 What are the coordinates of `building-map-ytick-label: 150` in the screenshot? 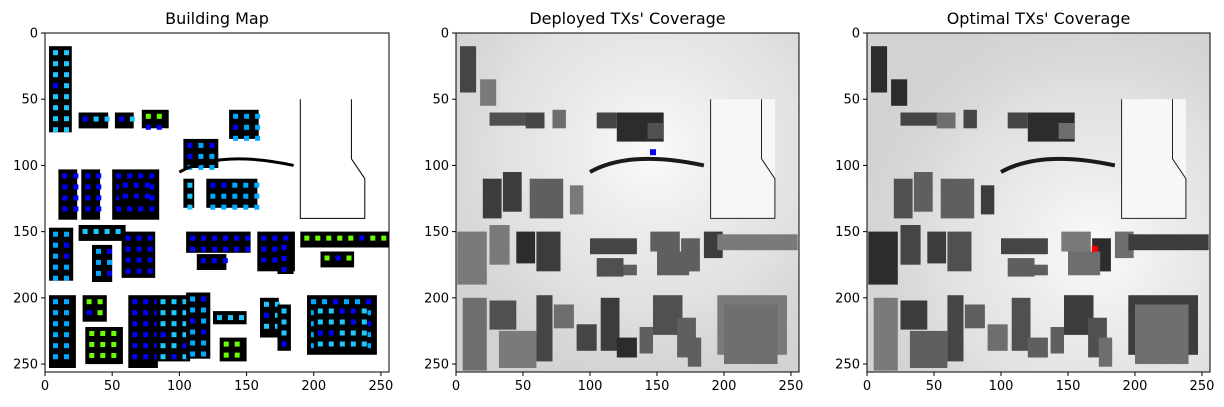 It's located at (25, 232).